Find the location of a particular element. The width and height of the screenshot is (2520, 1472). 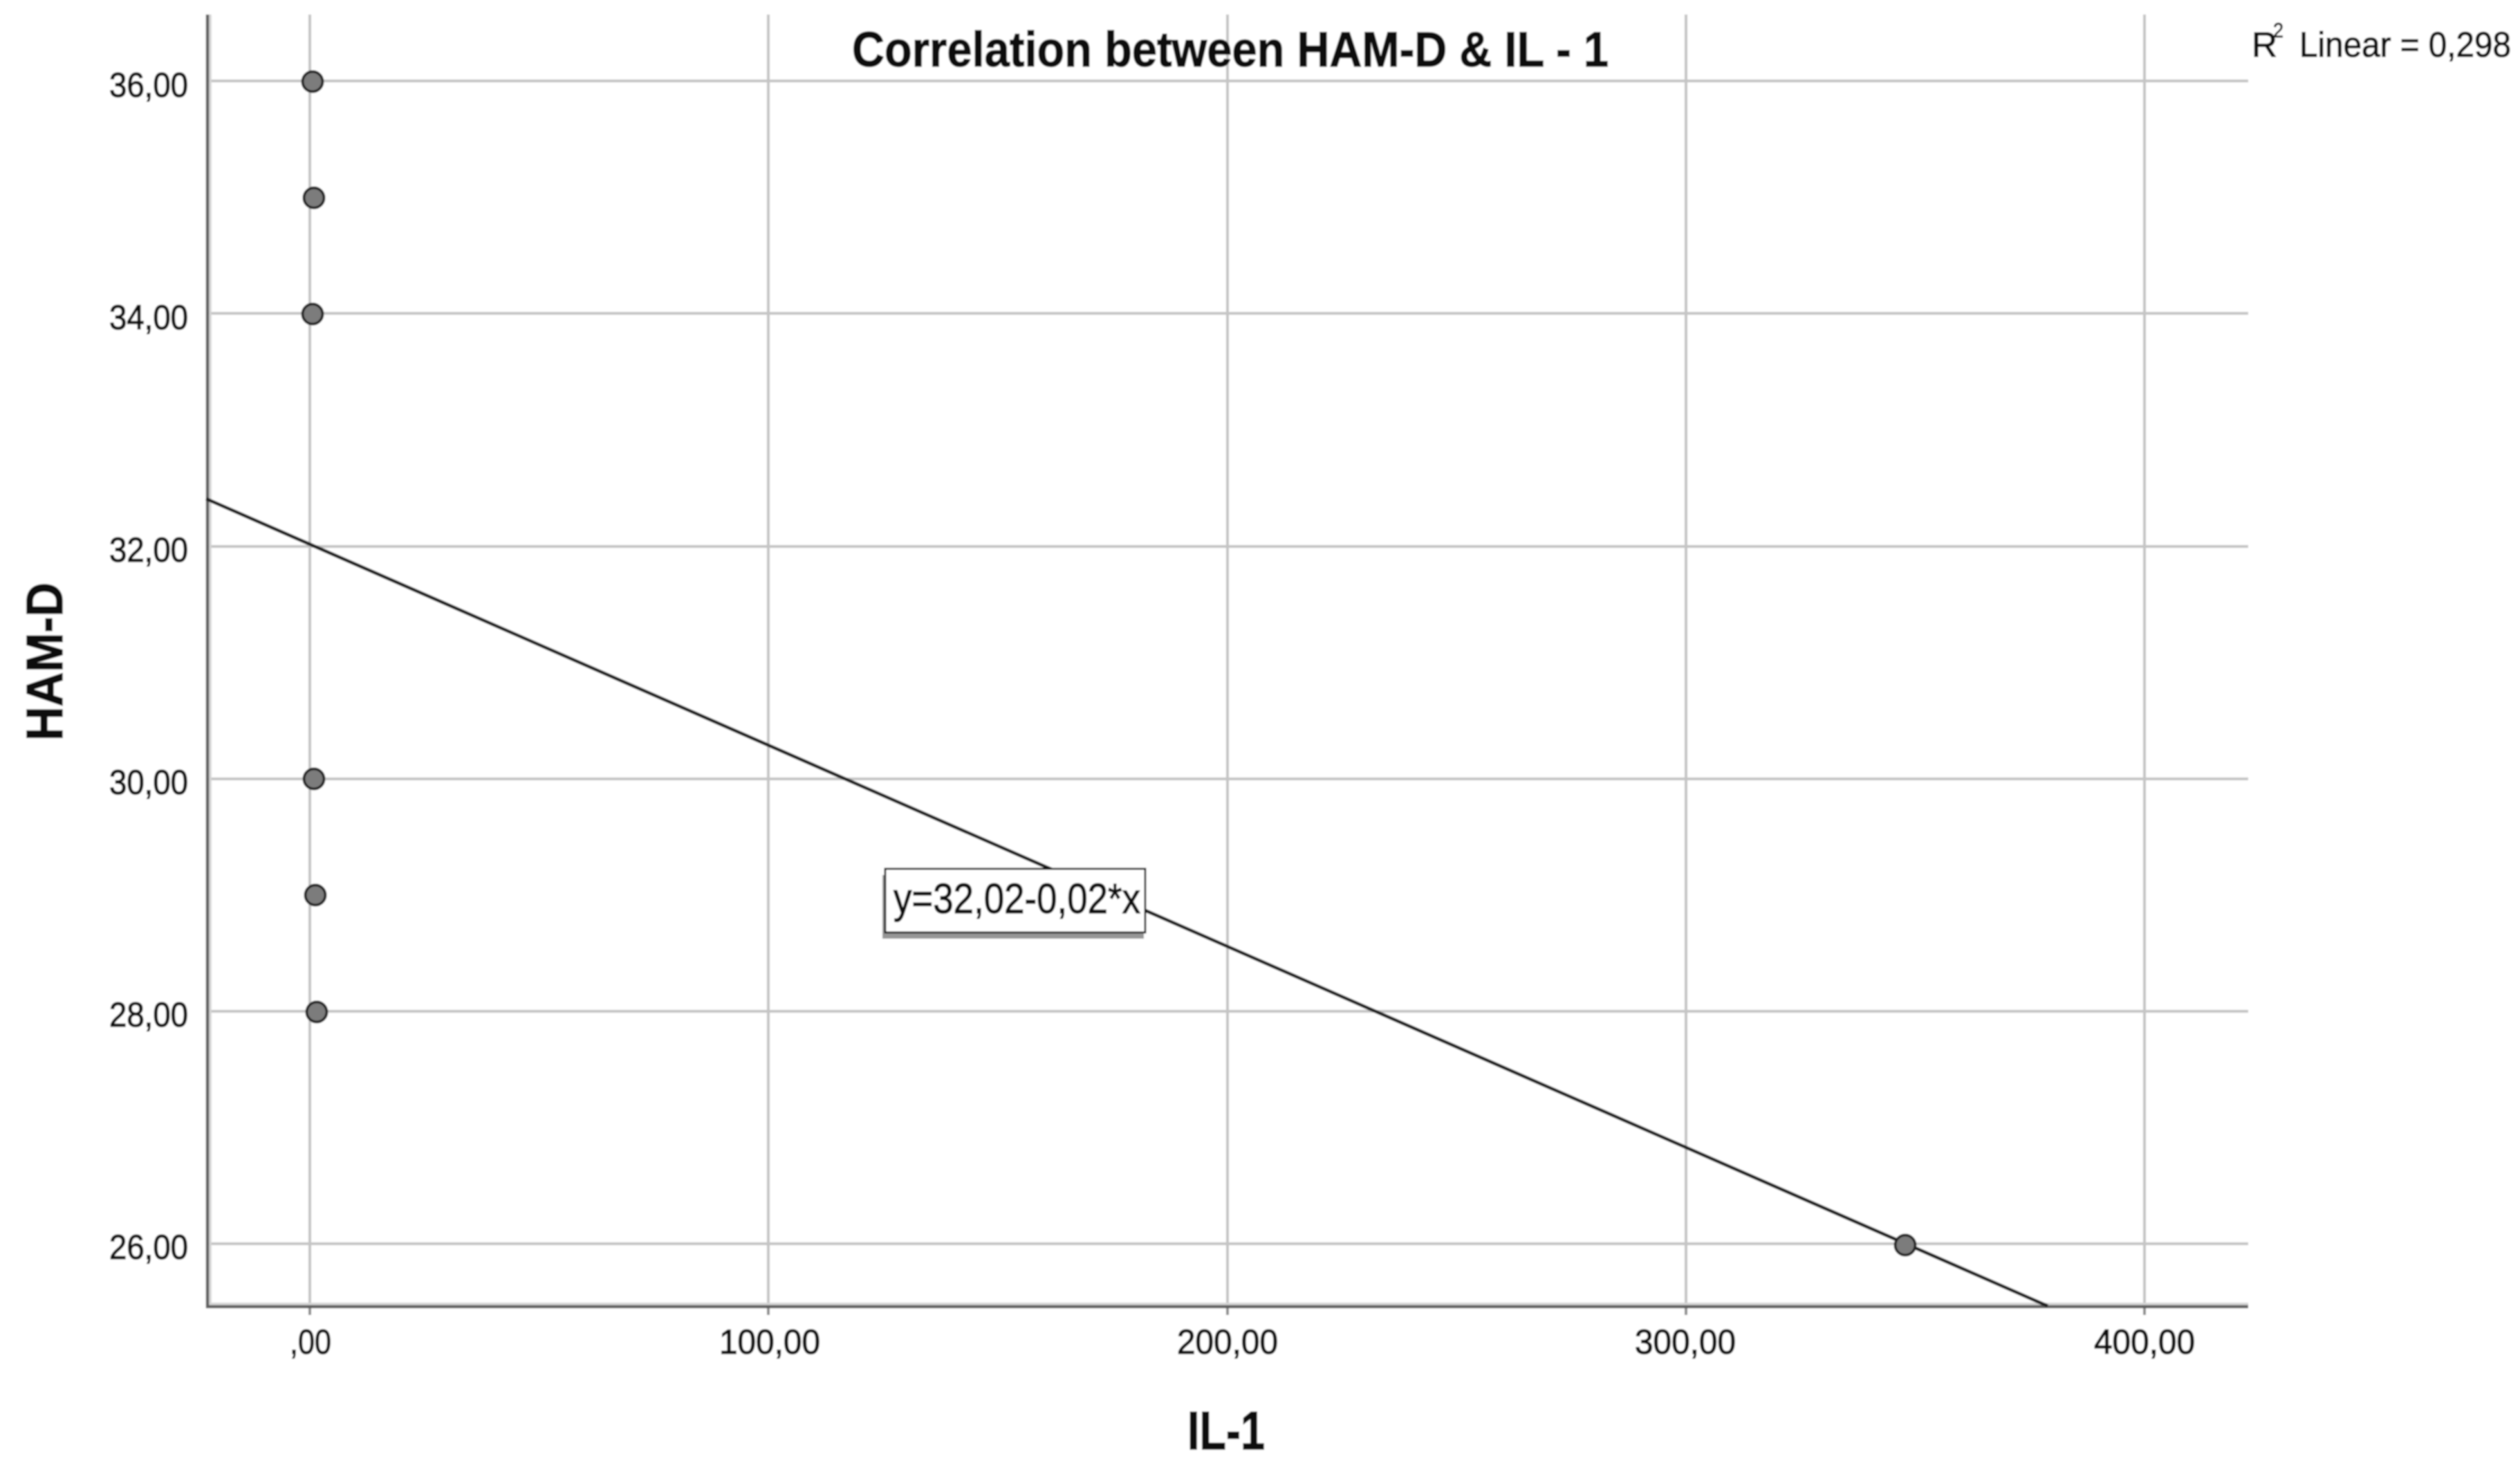

svg-text: 200,00 is located at coordinates (1227, 1342).